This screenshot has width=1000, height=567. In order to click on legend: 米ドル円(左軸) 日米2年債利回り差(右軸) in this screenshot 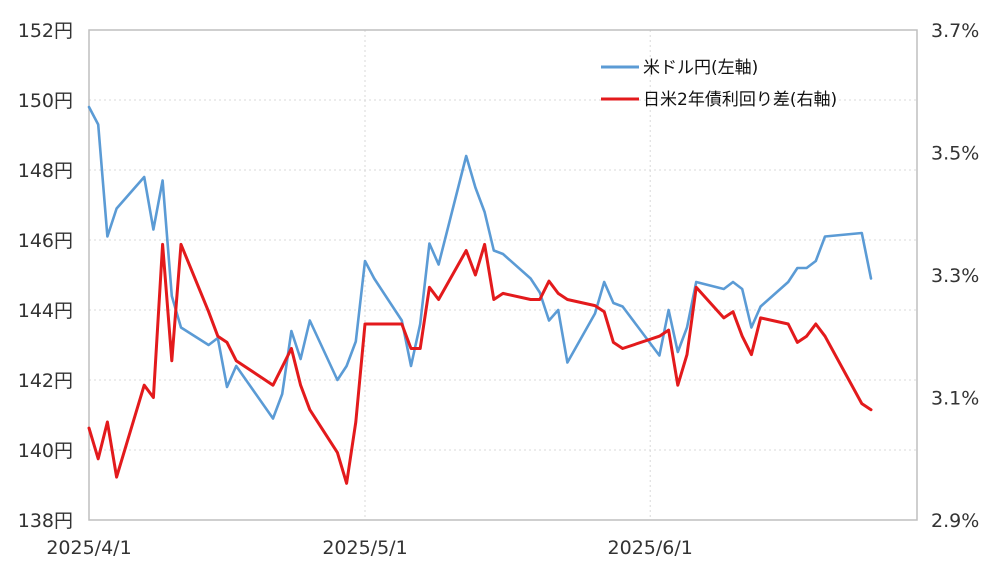, I will do `click(719, 84)`.